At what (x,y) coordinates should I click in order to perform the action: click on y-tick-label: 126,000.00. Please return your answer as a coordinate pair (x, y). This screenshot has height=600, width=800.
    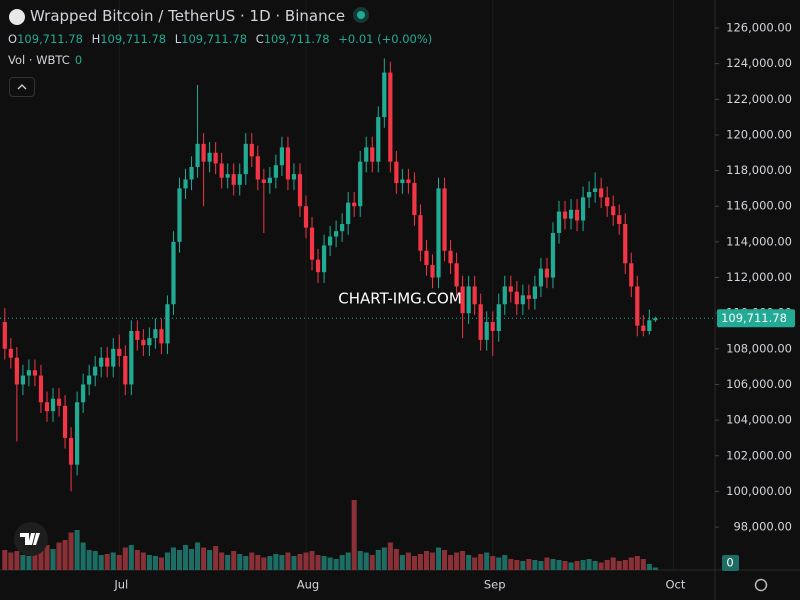
    Looking at the image, I should click on (759, 27).